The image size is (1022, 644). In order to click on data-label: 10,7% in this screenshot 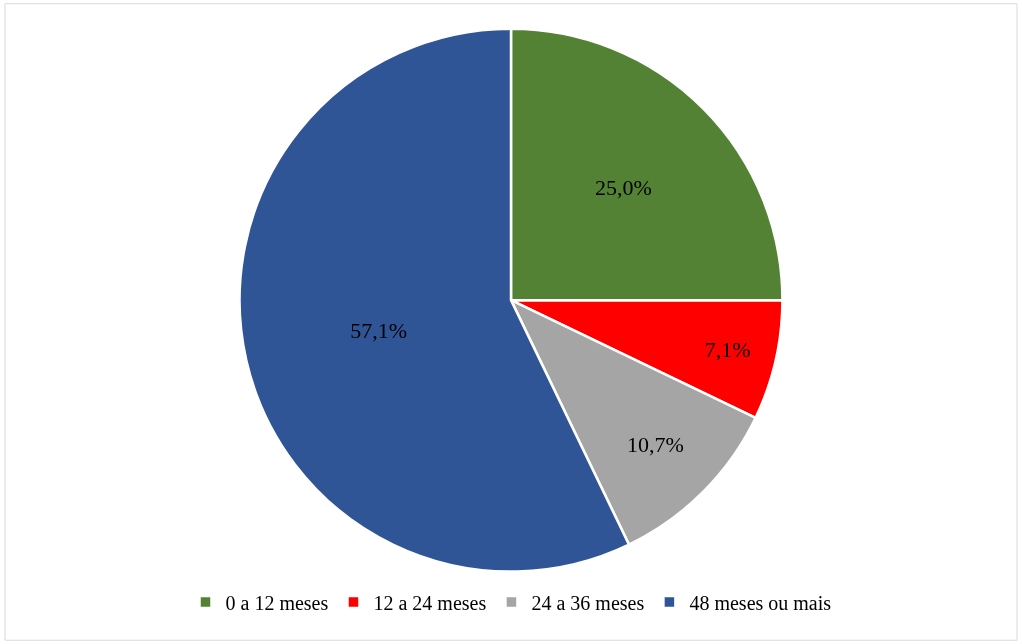, I will do `click(655, 444)`.